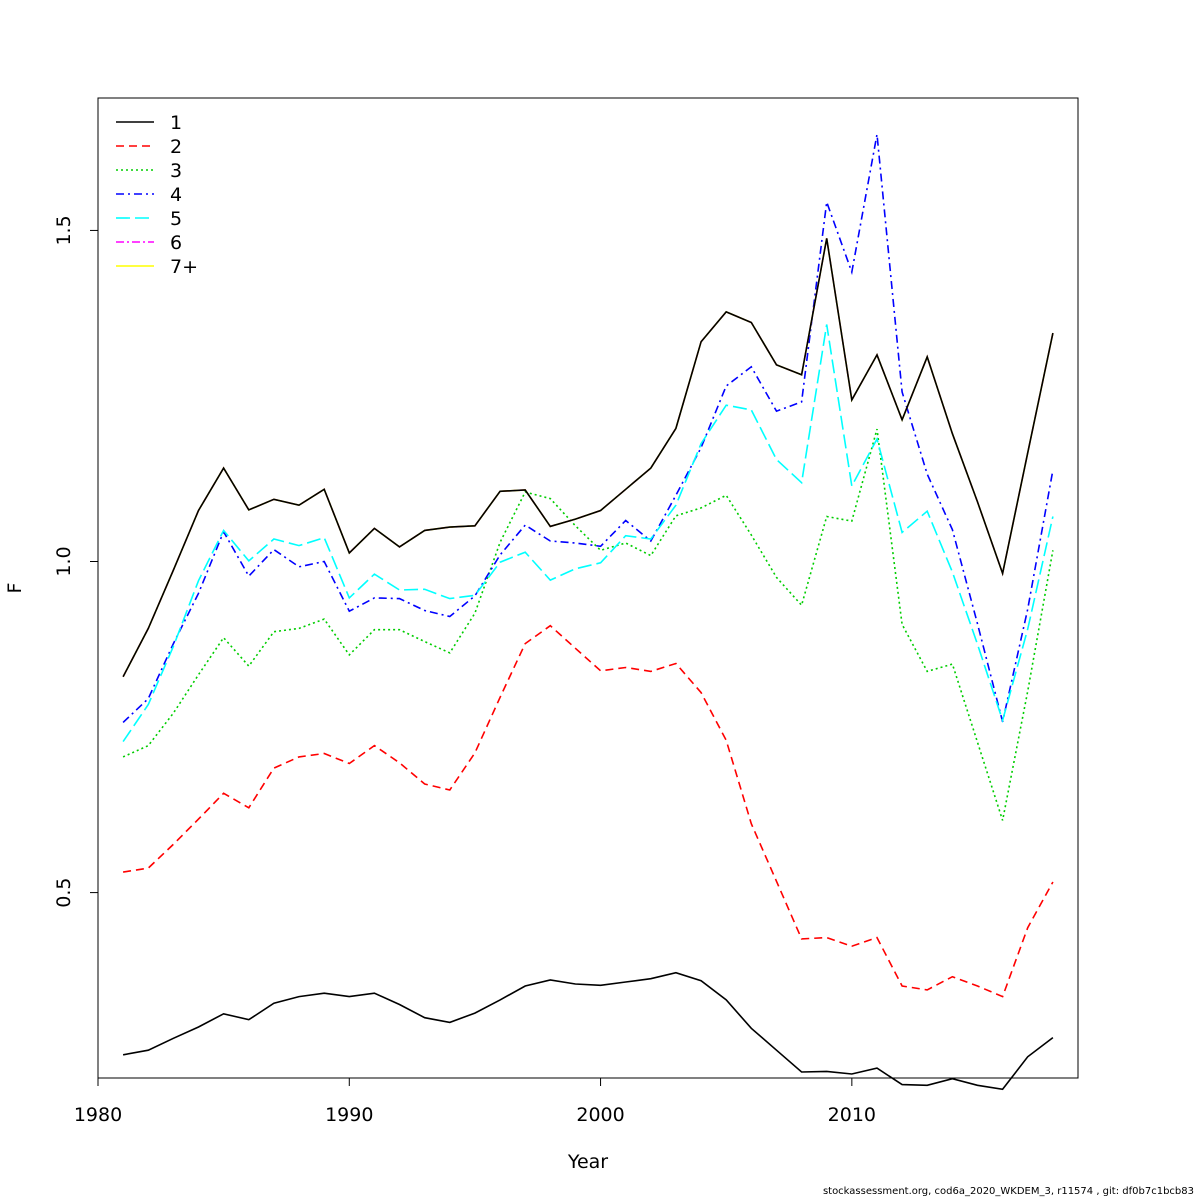 The height and width of the screenshot is (1200, 1200). I want to click on x-tick-label: 1990, so click(349, 1115).